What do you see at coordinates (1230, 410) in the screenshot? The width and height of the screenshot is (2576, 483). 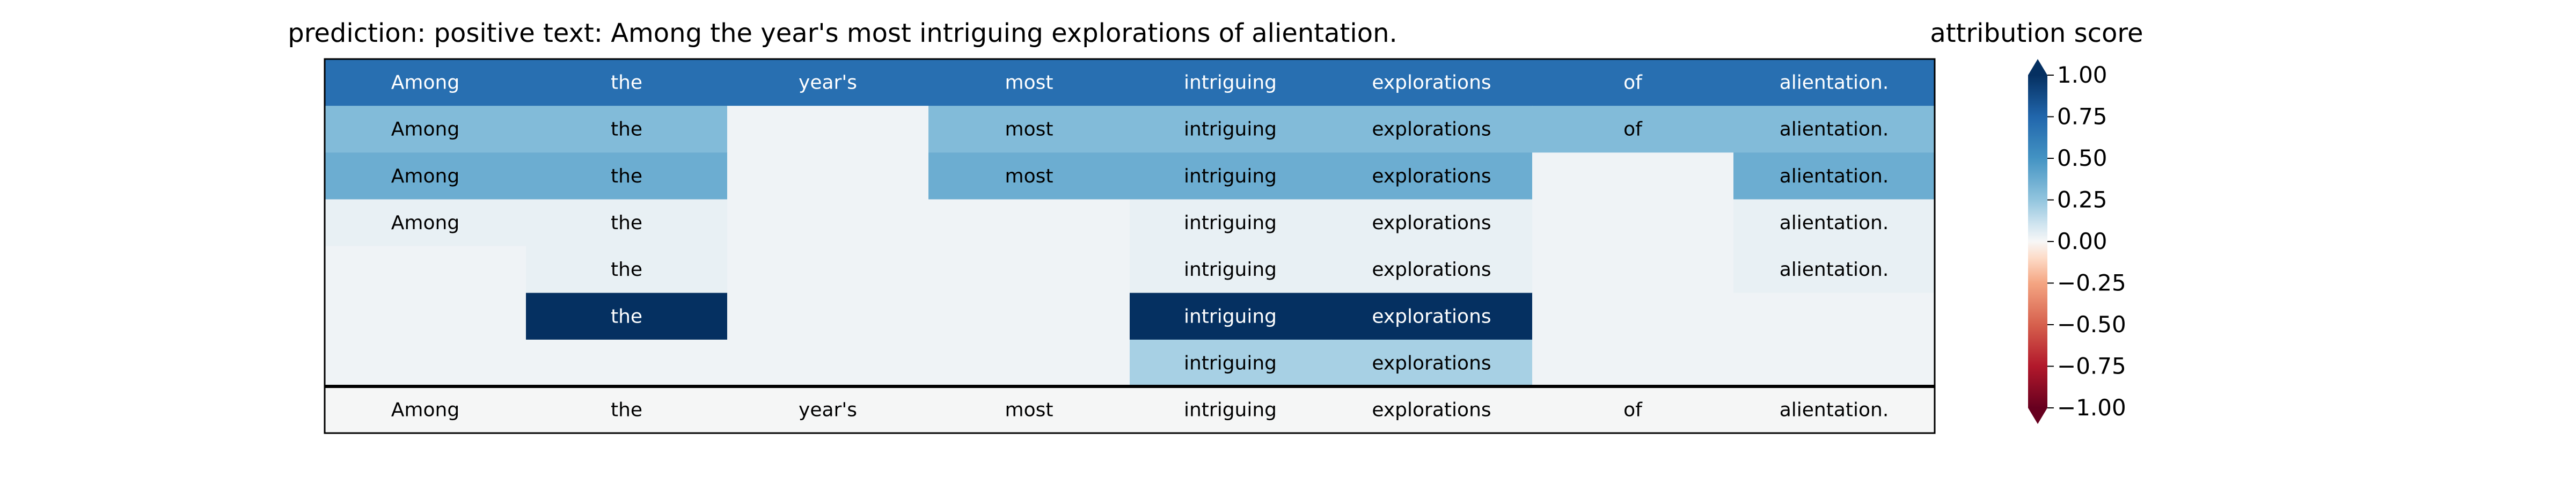 I see `footer-token-label: intriguing` at bounding box center [1230, 410].